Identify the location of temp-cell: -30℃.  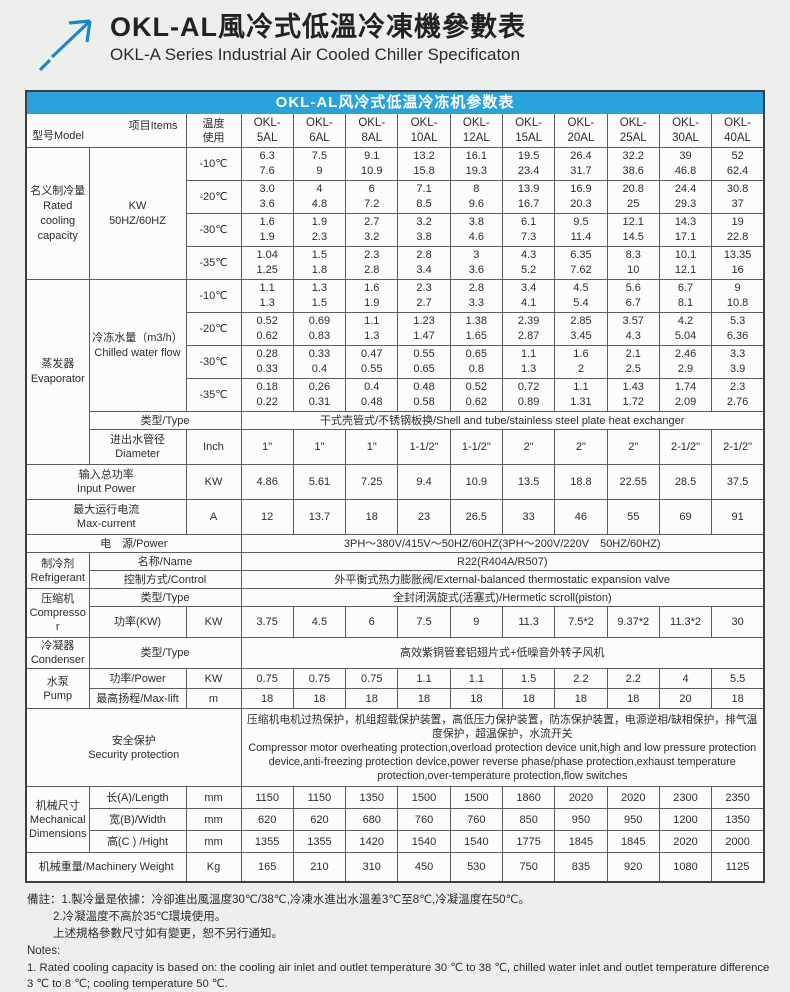
(213, 362).